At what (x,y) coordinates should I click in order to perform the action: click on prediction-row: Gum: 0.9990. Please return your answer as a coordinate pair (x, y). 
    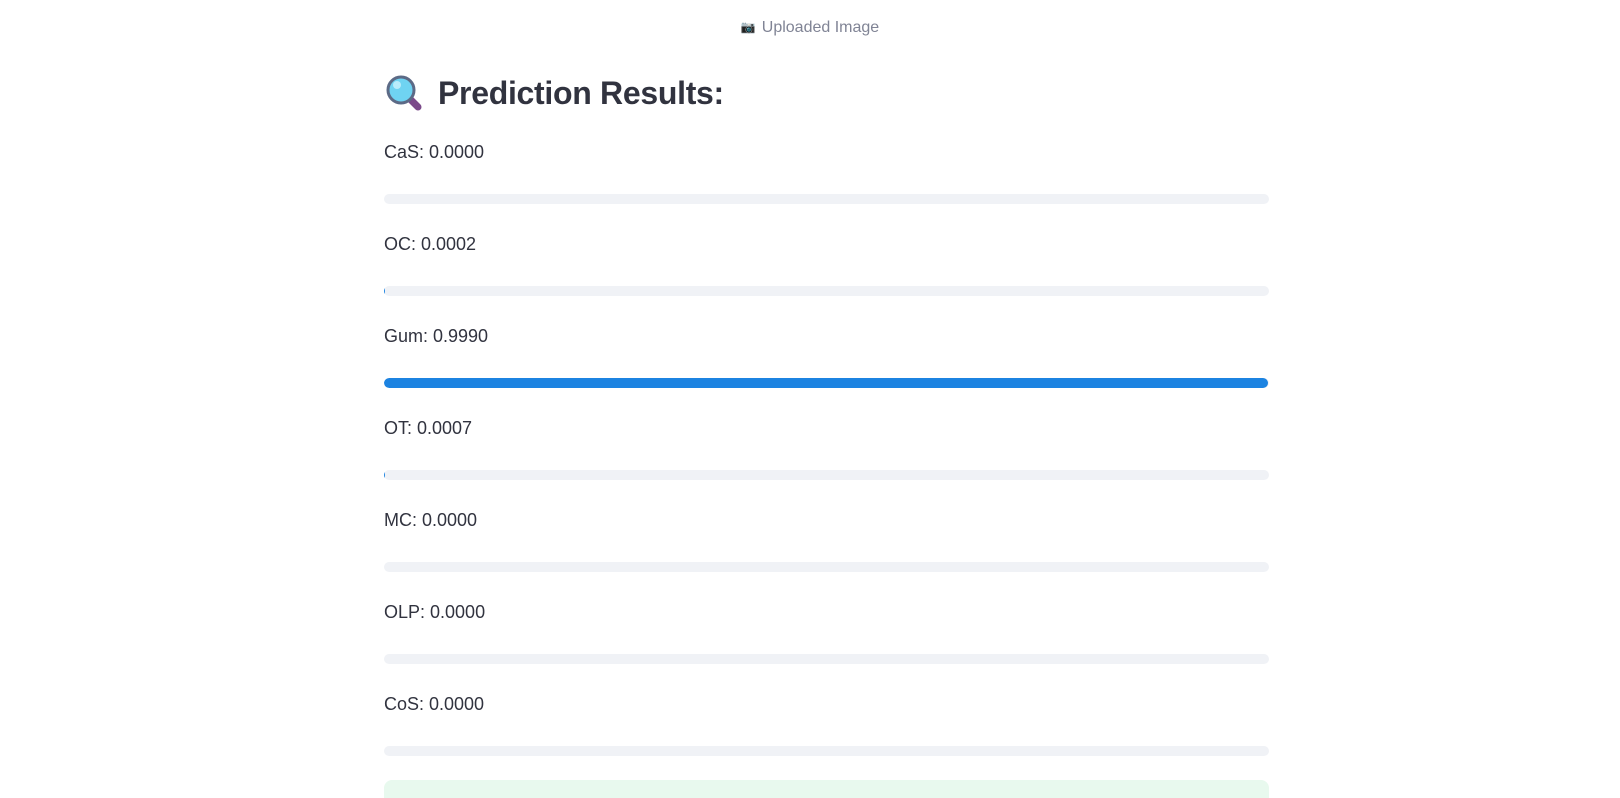
    Looking at the image, I should click on (826, 368).